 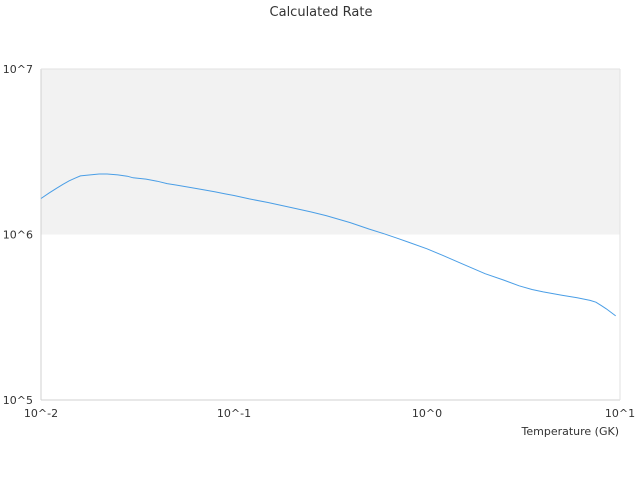 I want to click on x-tick-label: 10^1, so click(x=620, y=413).